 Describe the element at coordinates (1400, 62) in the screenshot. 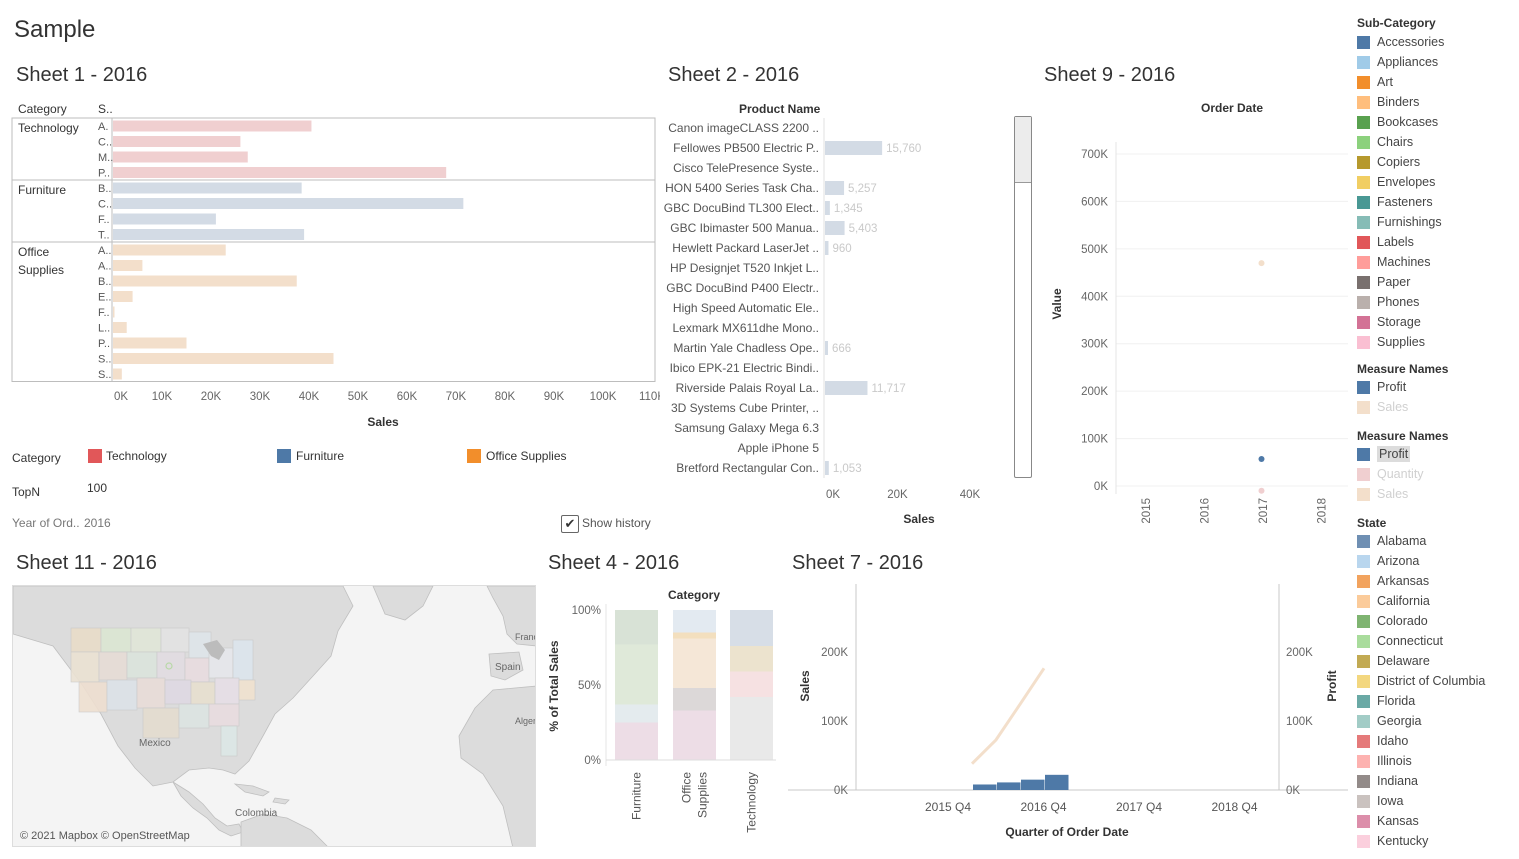

I see `subcategory-legend-item-appliances: Appliances` at that location.